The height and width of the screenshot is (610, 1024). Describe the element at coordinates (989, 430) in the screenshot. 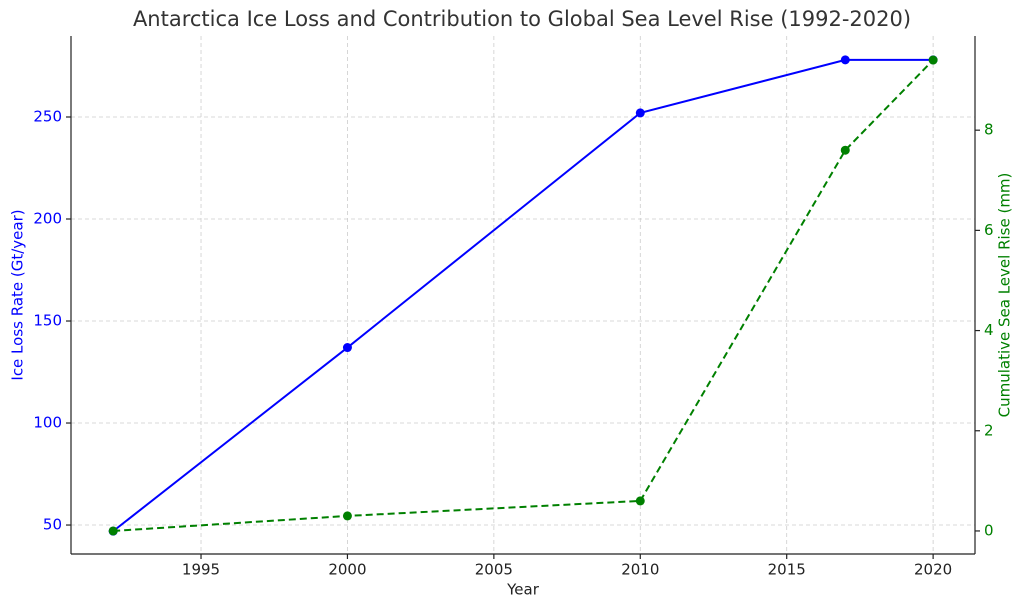

I see `y2-tick-label: 2` at that location.